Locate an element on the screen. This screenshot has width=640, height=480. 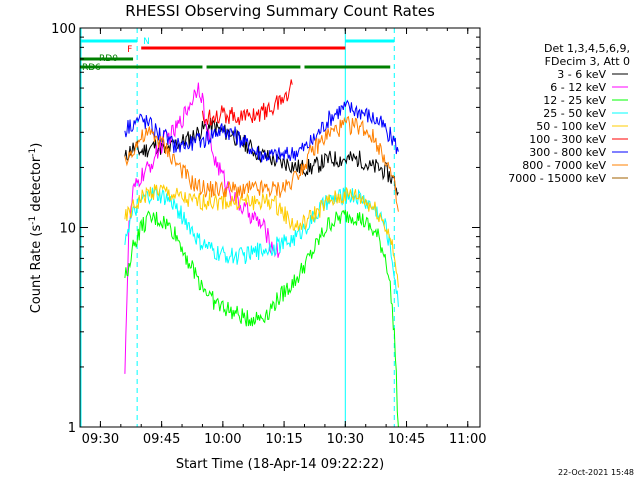
legend-label: 50 - 100 keV is located at coordinates (571, 126).